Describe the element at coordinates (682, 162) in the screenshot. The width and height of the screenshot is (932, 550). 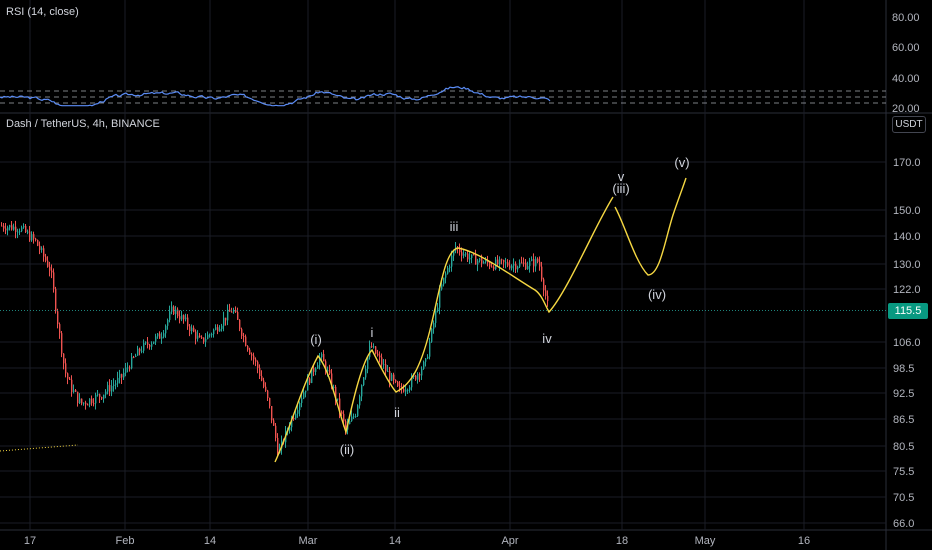
I see `wave-label-v-paren: (v)` at that location.